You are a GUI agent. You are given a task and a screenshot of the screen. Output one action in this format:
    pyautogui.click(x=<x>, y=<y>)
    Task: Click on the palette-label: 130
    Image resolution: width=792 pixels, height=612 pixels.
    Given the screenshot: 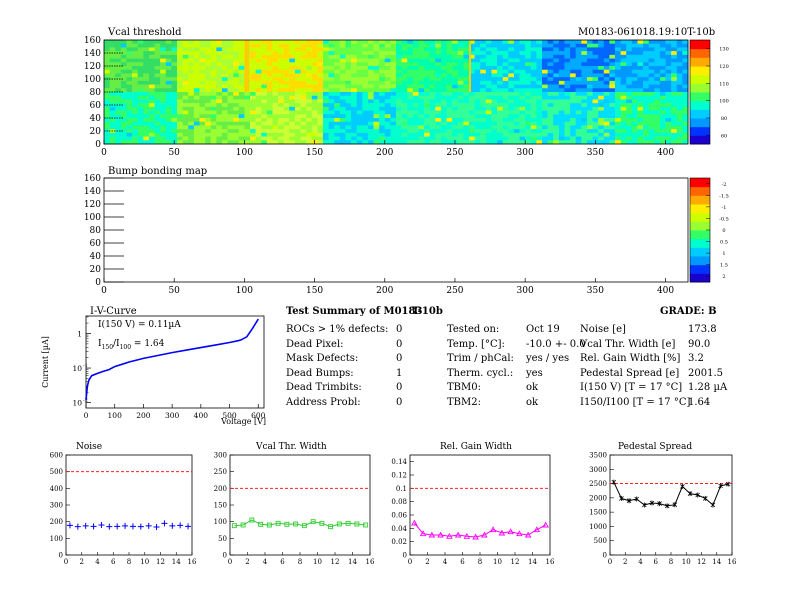 What is the action you would take?
    pyautogui.click(x=724, y=50)
    